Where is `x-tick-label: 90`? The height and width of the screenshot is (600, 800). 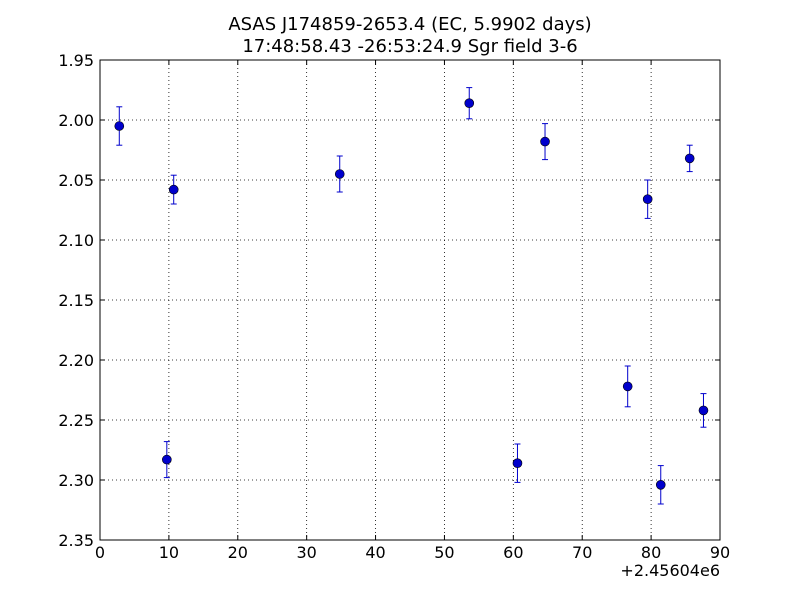 x-tick-label: 90 is located at coordinates (720, 552).